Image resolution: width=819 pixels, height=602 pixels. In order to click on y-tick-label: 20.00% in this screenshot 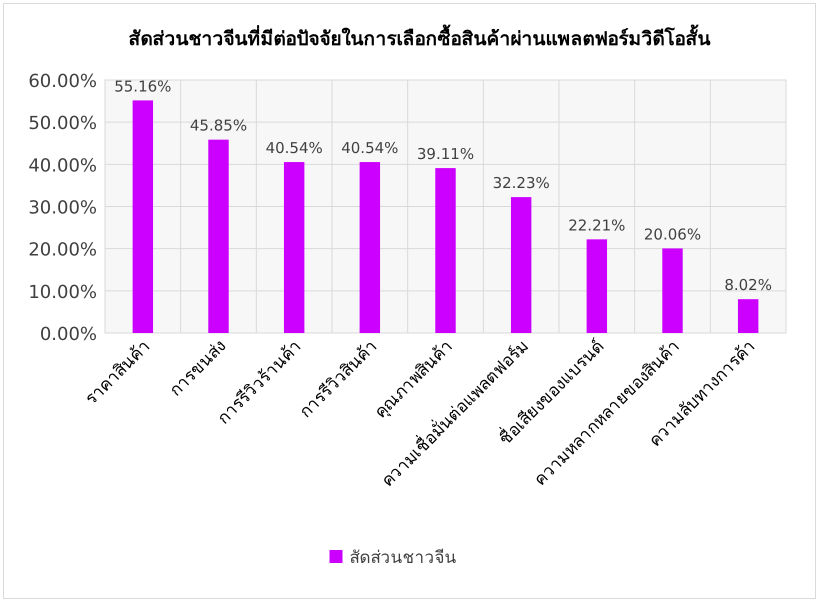, I will do `click(62, 250)`.